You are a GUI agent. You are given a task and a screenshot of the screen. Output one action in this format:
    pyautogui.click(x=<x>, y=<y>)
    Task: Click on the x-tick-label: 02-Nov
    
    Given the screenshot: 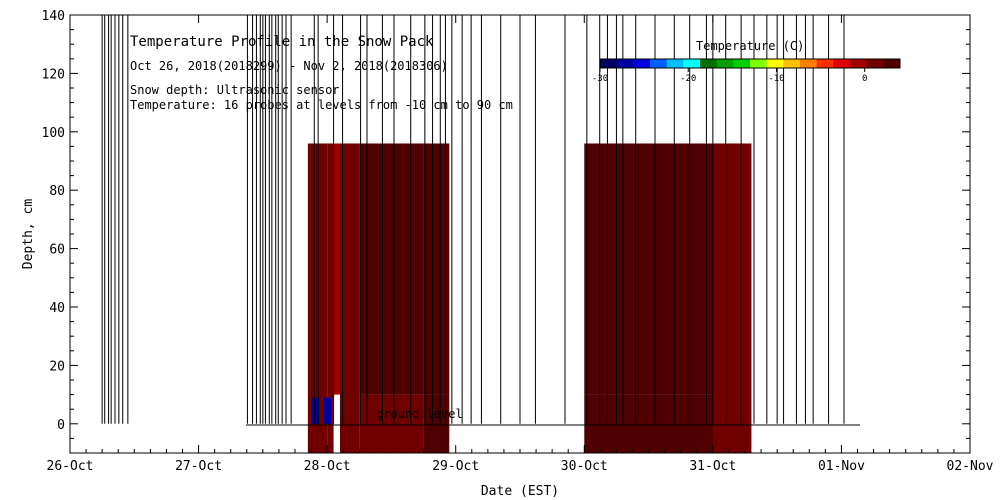 What is the action you would take?
    pyautogui.click(x=970, y=466)
    